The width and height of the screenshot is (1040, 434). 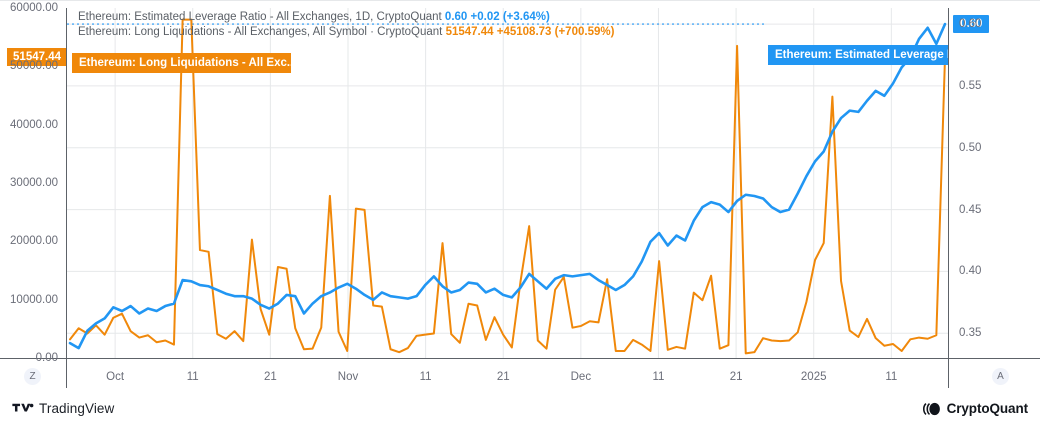 I want to click on cryptoquant-logo: CryptoQuant, so click(x=975, y=408).